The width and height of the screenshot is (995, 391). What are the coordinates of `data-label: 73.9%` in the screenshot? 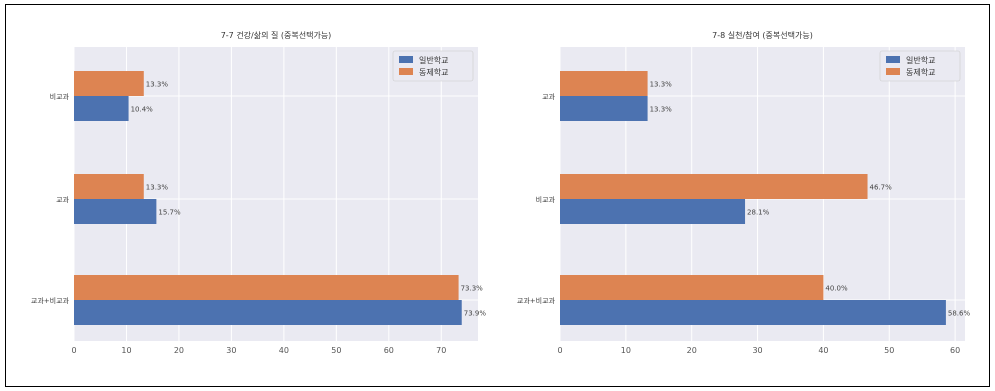 It's located at (475, 314).